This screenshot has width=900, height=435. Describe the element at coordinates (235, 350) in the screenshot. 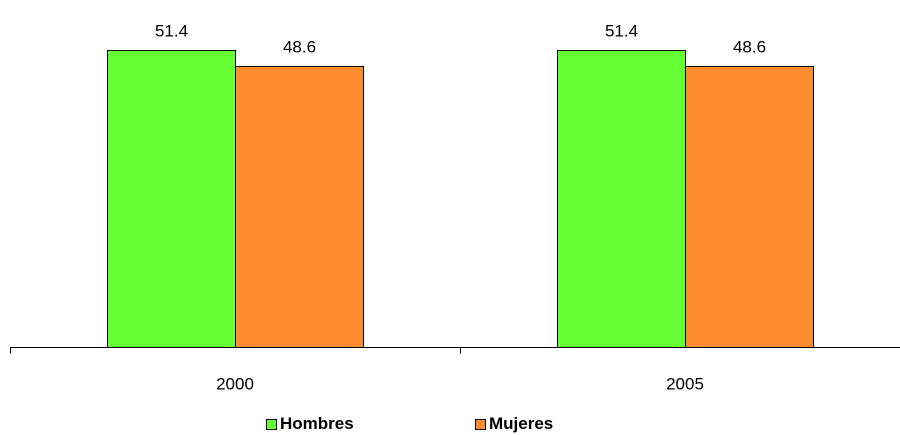

I see `x-axis-ticks` at that location.